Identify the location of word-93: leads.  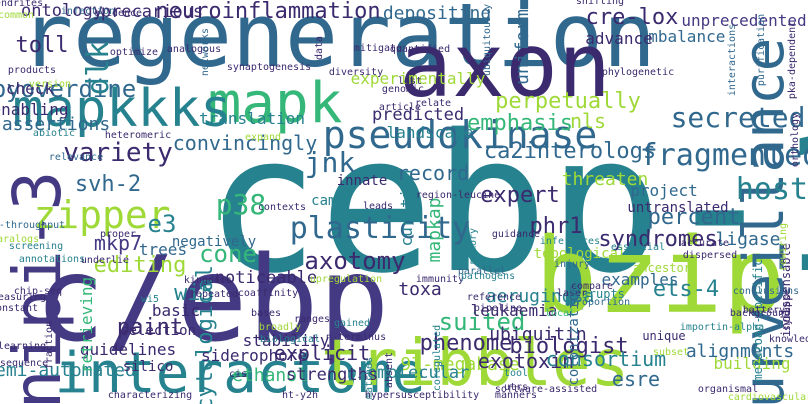
(378, 206).